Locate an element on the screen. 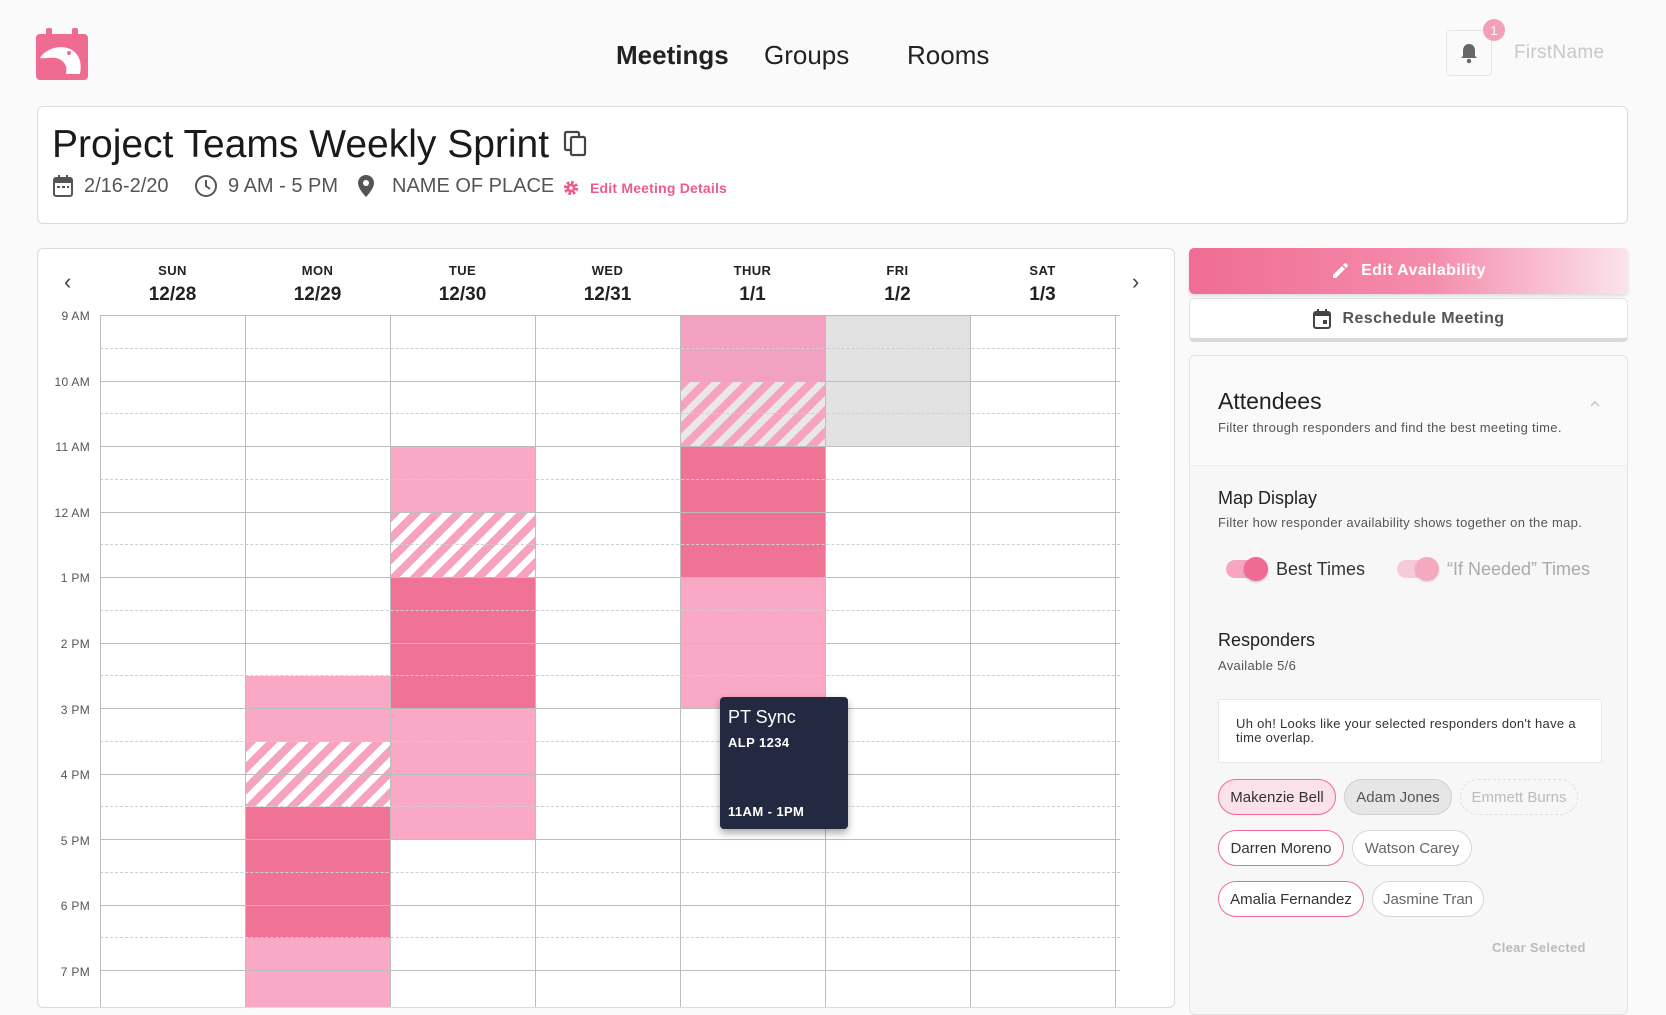 The width and height of the screenshot is (1666, 1015). day-date: 12/30 is located at coordinates (462, 294).